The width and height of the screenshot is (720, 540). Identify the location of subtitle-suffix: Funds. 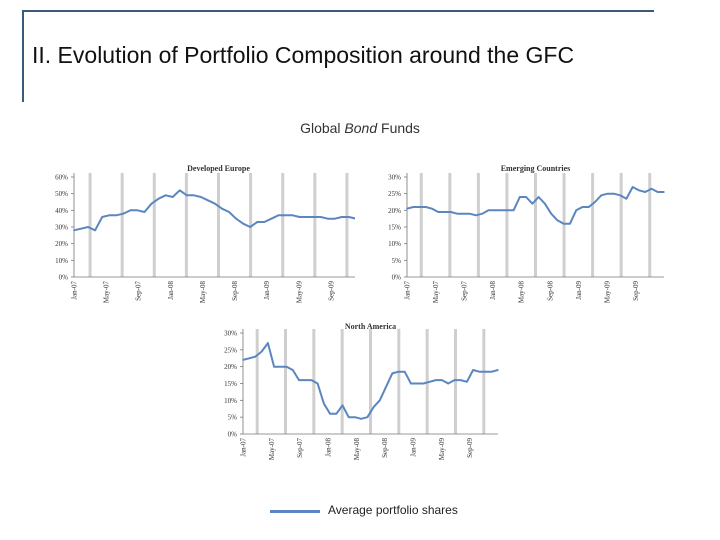
(398, 128).